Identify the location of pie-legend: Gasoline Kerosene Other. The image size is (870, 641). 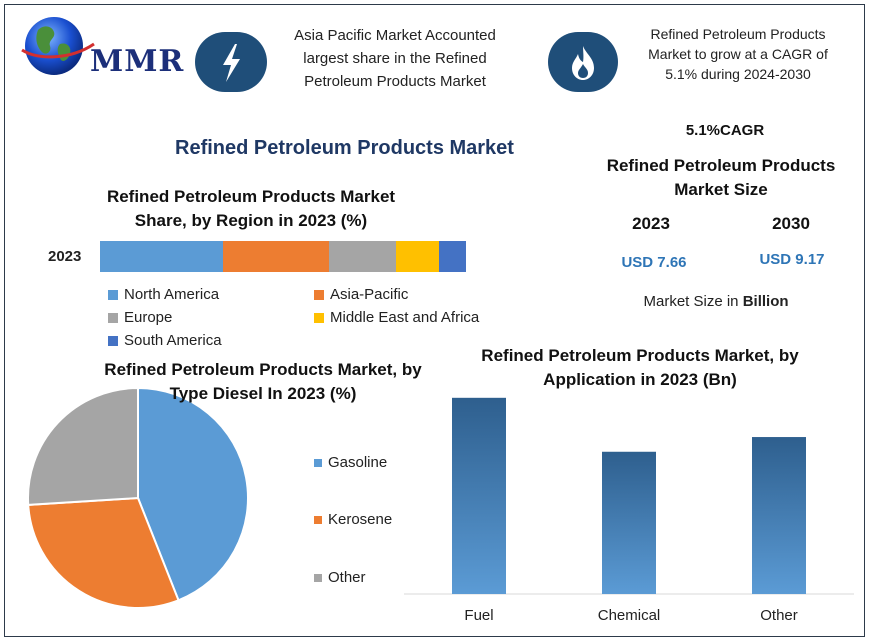
(364, 524).